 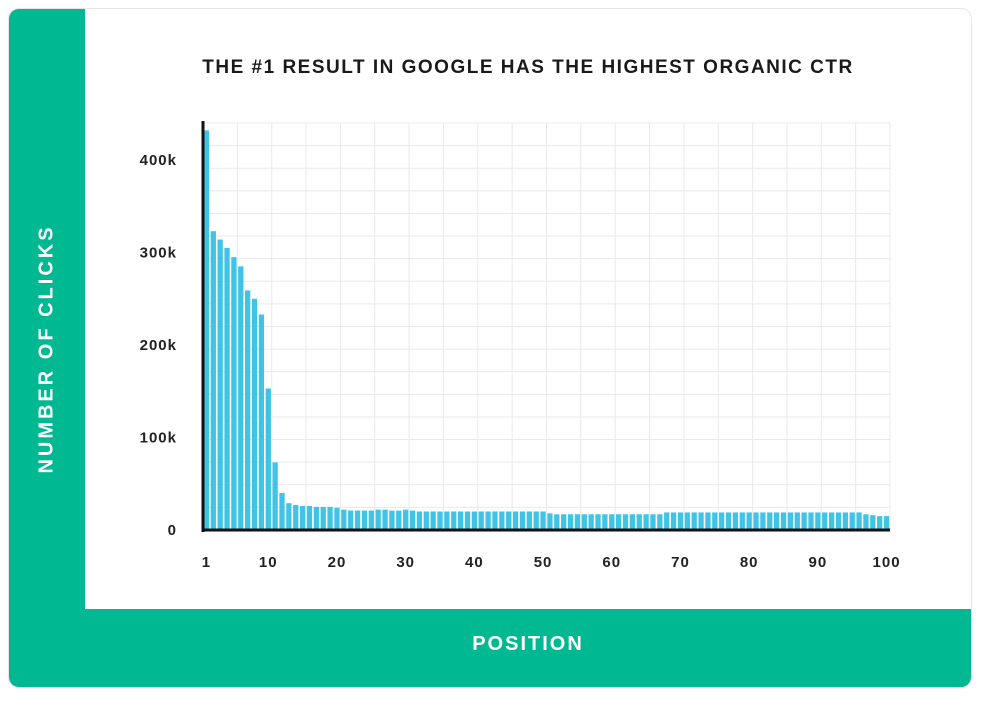 What do you see at coordinates (268, 562) in the screenshot?
I see `x-tick-label: 10` at bounding box center [268, 562].